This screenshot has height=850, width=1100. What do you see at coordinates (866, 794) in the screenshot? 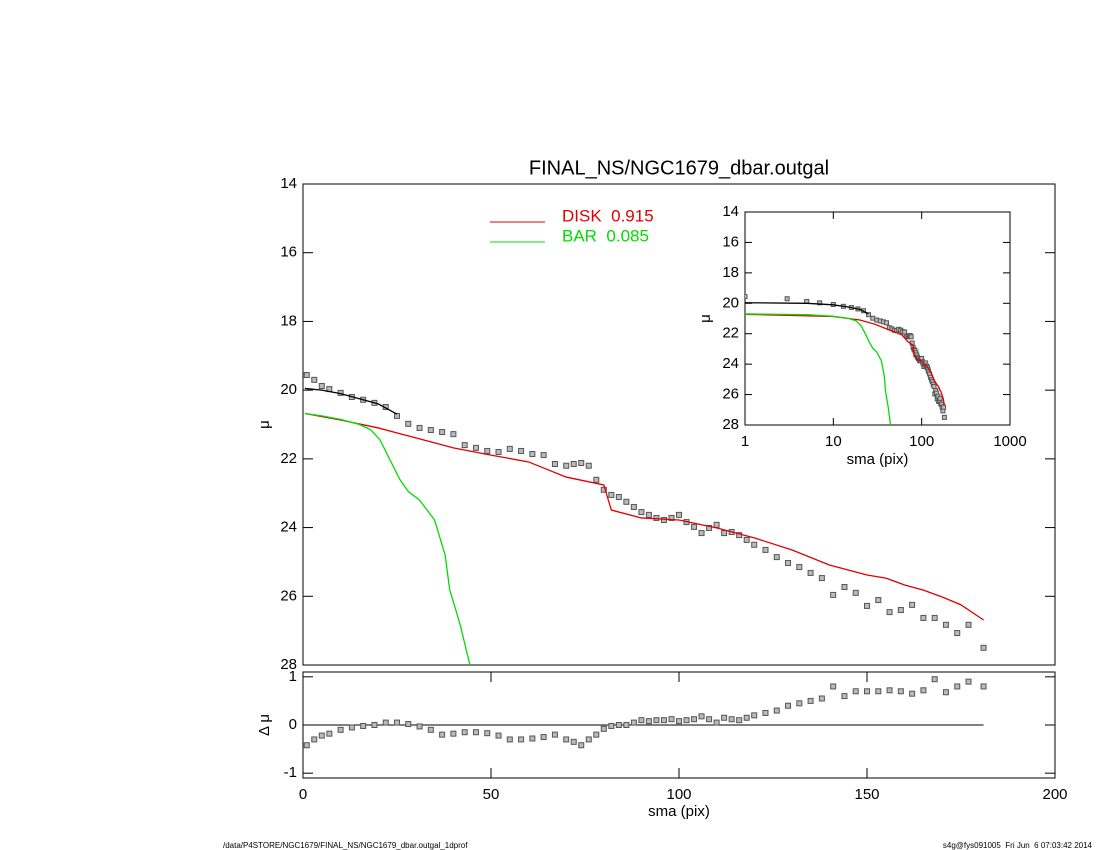
I see `x-tick-label: 150` at bounding box center [866, 794].